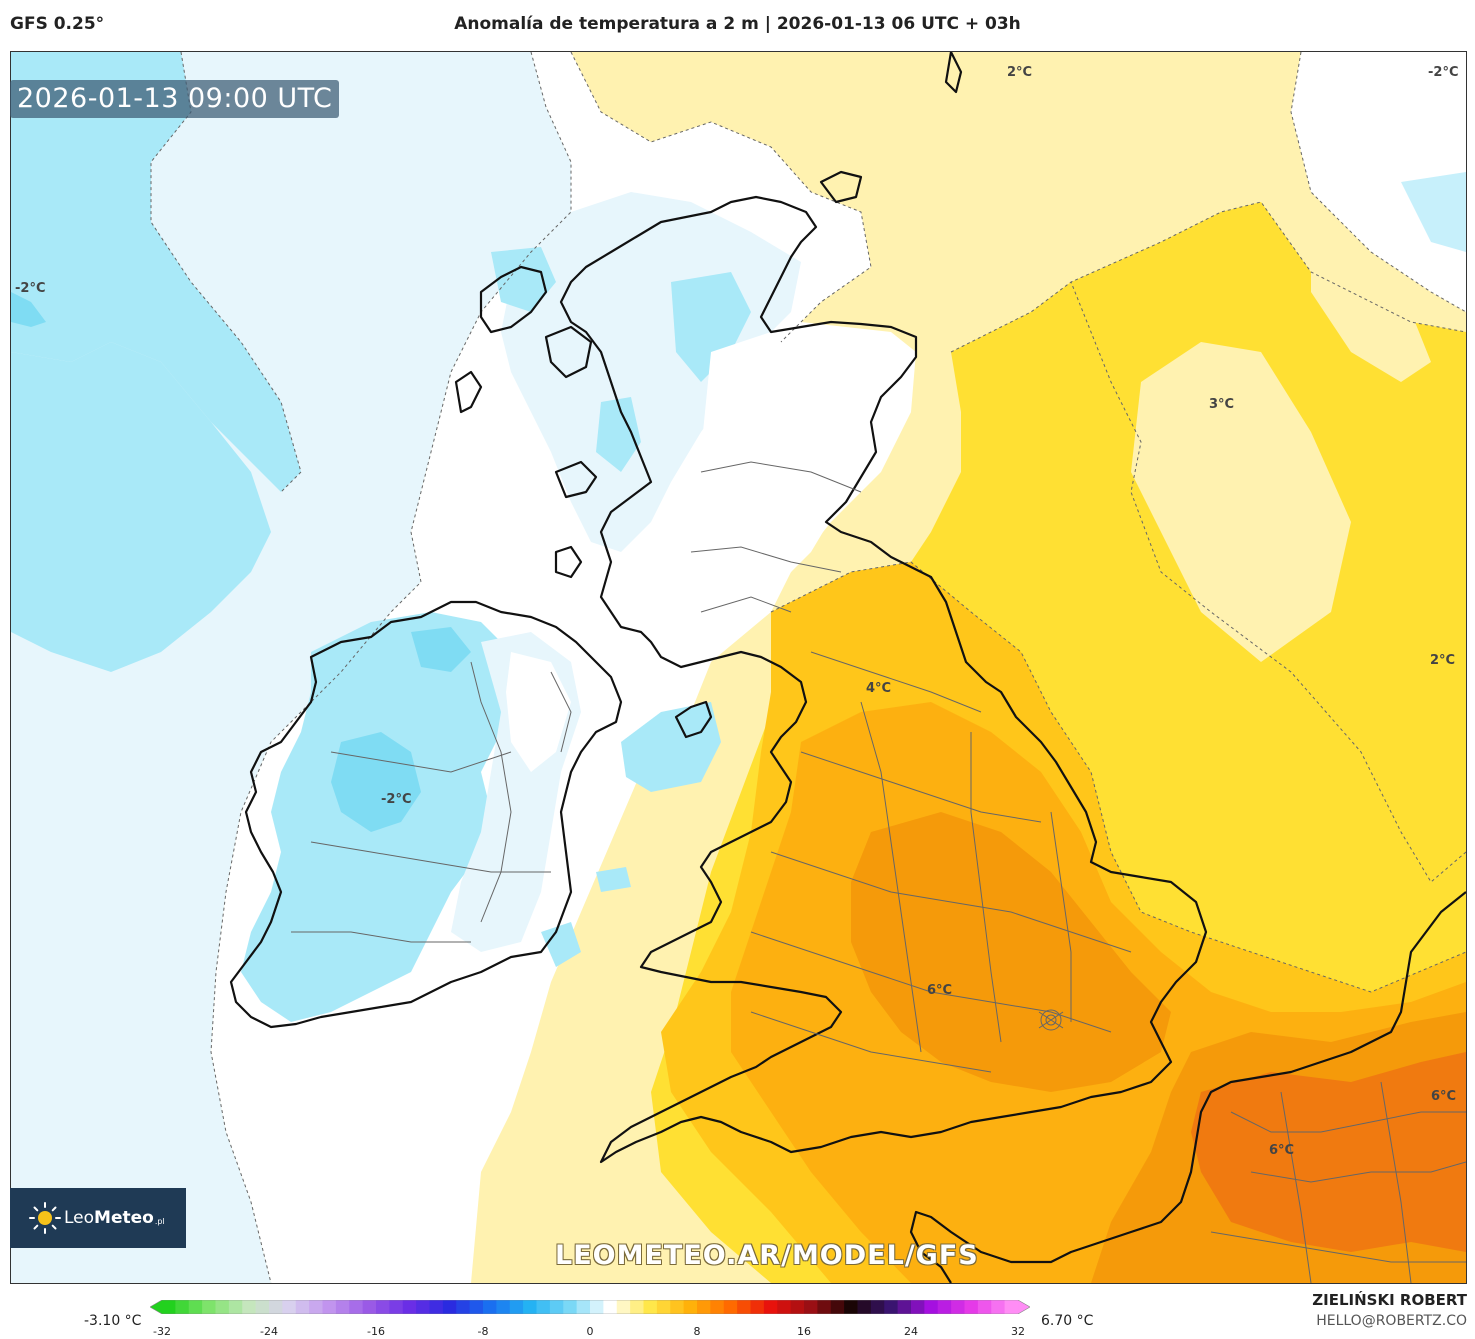 This screenshot has width=1475, height=1339. I want to click on cold-patch-ne-inner, so click(1433, 212).